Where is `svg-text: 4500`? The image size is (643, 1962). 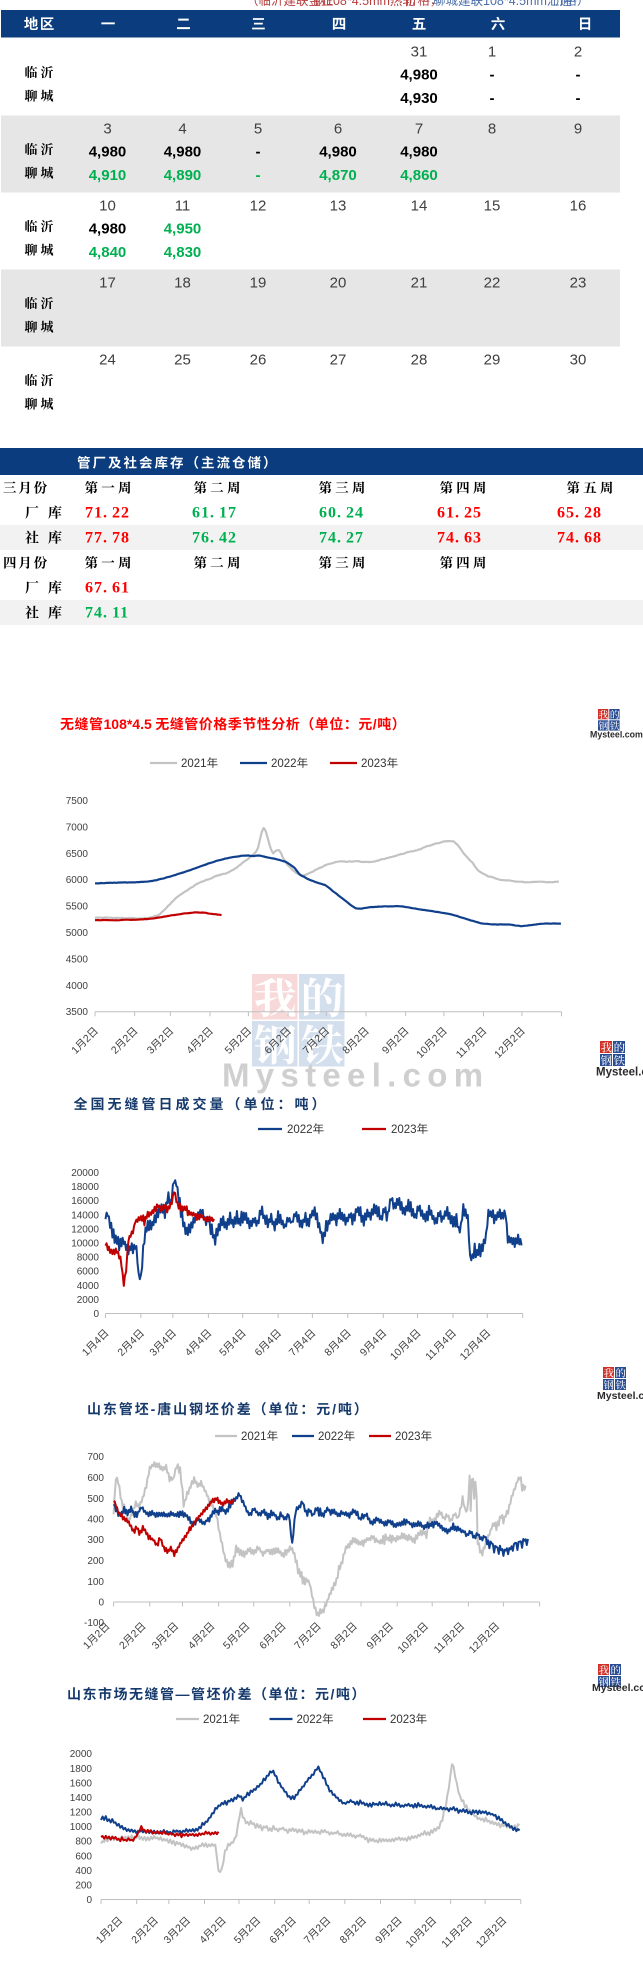 svg-text: 4500 is located at coordinates (77, 959).